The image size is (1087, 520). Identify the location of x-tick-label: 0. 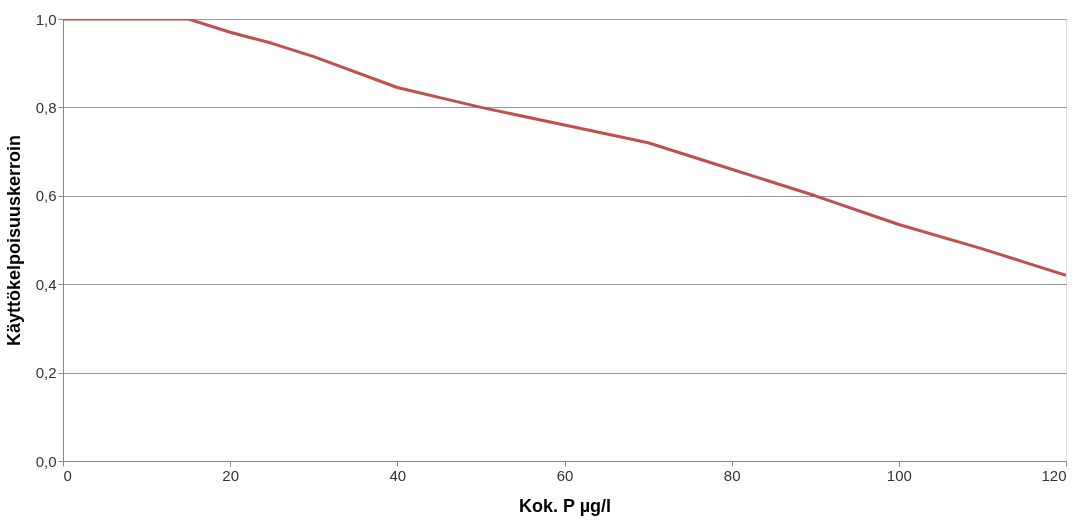
(67, 475).